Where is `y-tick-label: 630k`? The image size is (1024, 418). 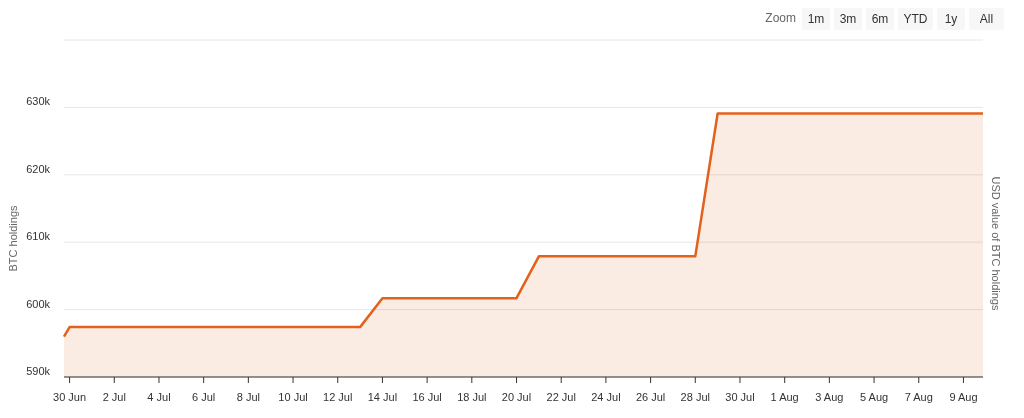 y-tick-label: 630k is located at coordinates (38, 101).